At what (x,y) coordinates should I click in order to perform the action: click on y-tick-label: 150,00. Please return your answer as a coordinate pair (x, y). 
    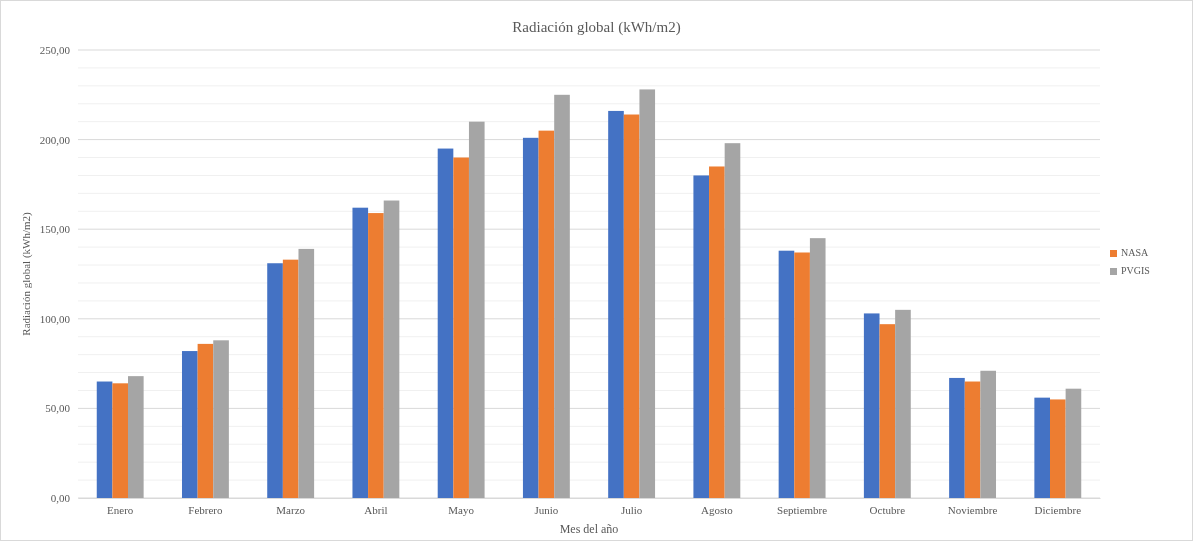
    Looking at the image, I should click on (55, 229).